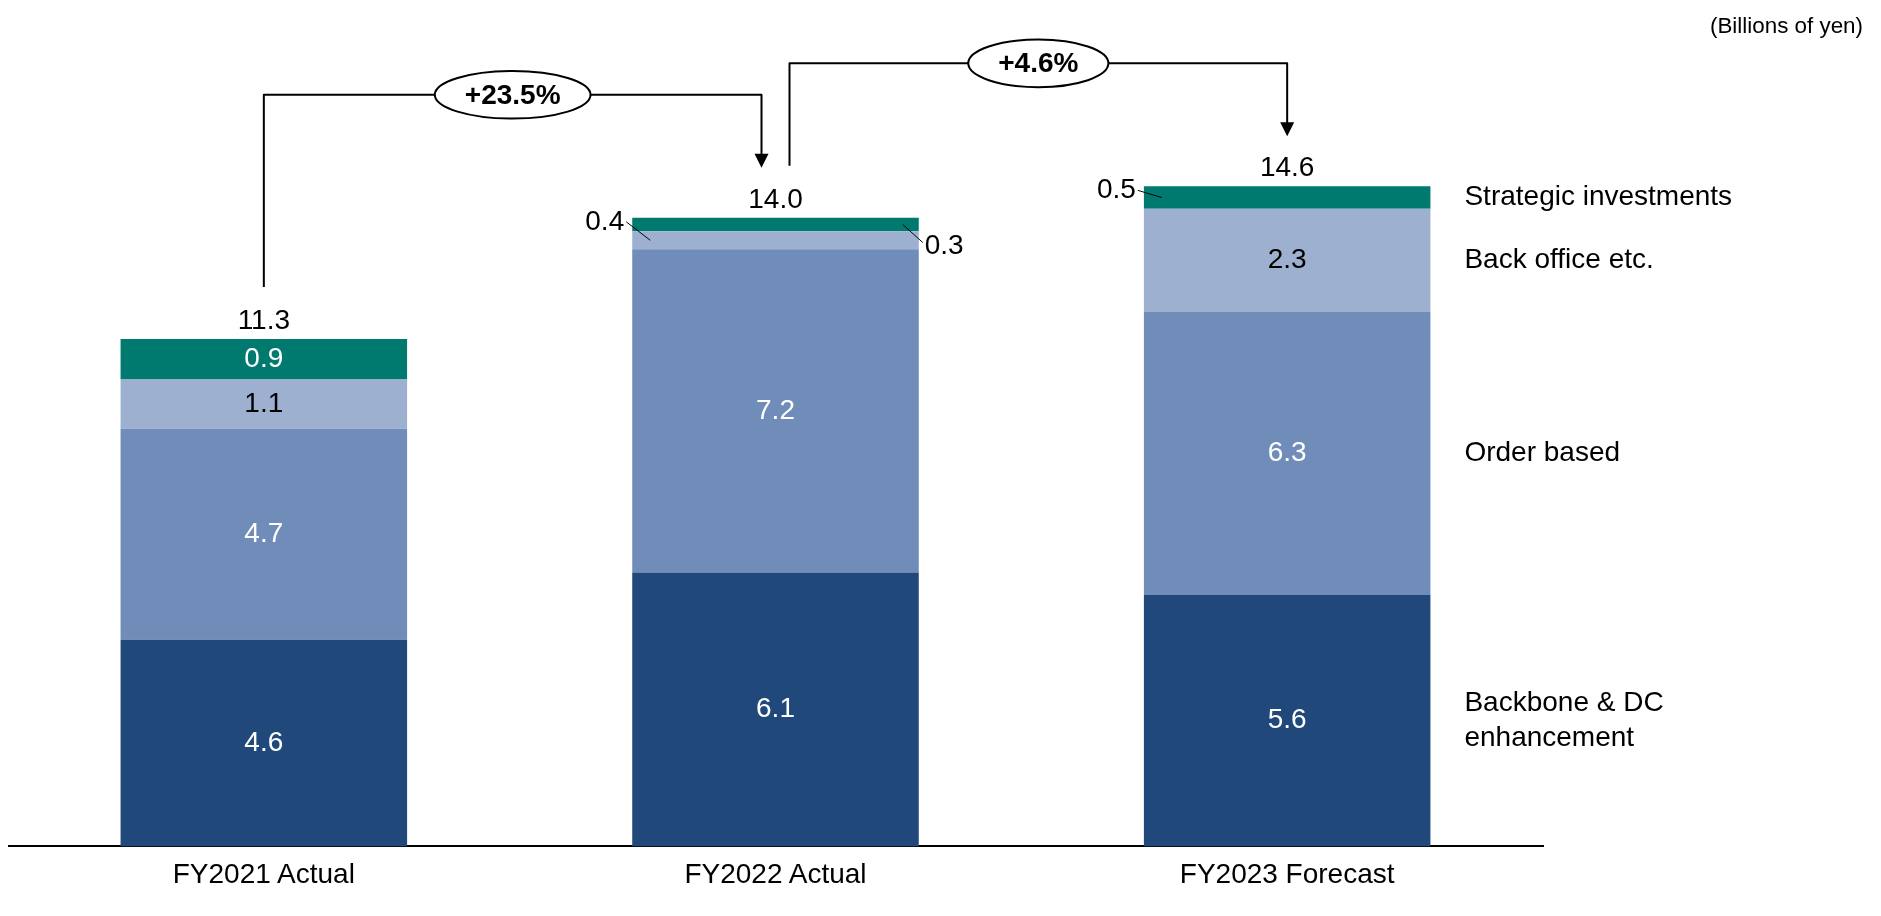 The image size is (1881, 916). I want to click on data-label: 1.1, so click(264, 402).